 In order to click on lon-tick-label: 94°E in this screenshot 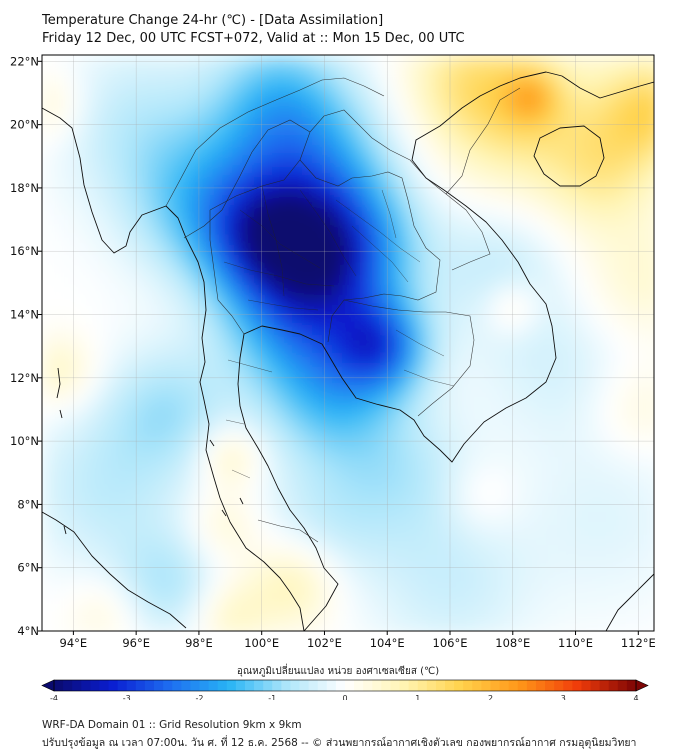, I will do `click(74, 643)`.